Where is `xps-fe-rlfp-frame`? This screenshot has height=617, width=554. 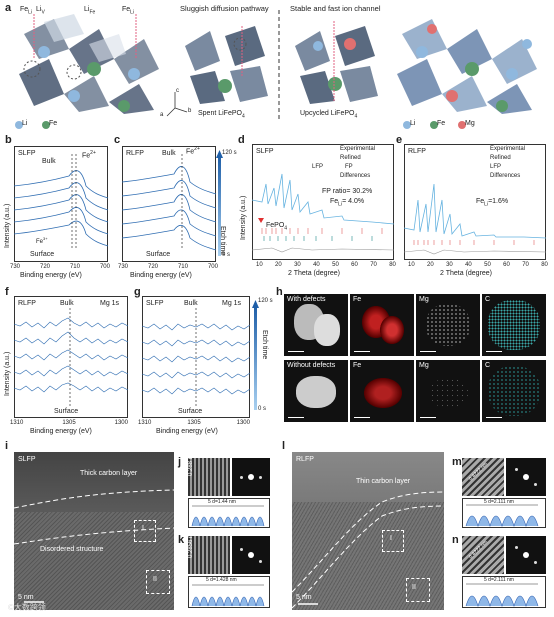
xps-fe-rlfp-frame is located at coordinates (169, 204).